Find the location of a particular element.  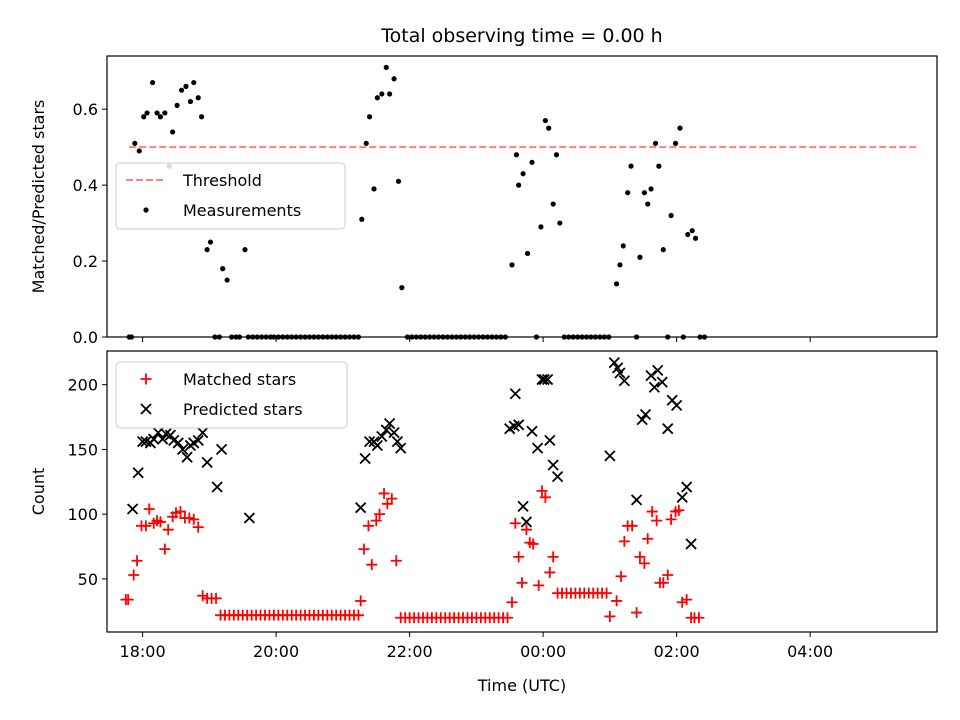

y-tick-label: 100 is located at coordinates (82, 514).